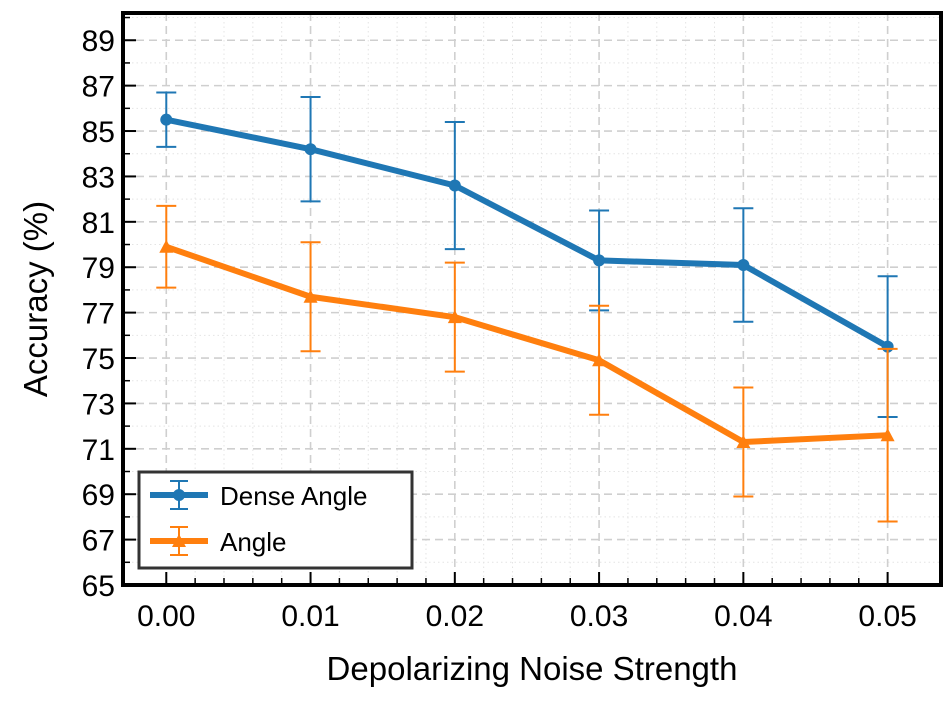 The width and height of the screenshot is (945, 701). I want to click on x-tick-label: 0.01, so click(310, 616).